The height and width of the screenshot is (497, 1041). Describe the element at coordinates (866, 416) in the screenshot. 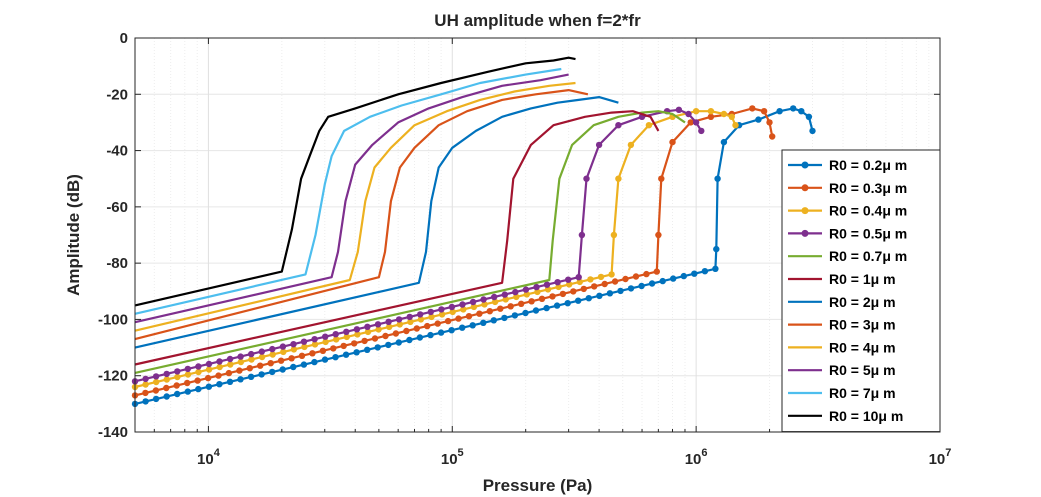

I see `legend-entry: R0 = 10μ m` at that location.